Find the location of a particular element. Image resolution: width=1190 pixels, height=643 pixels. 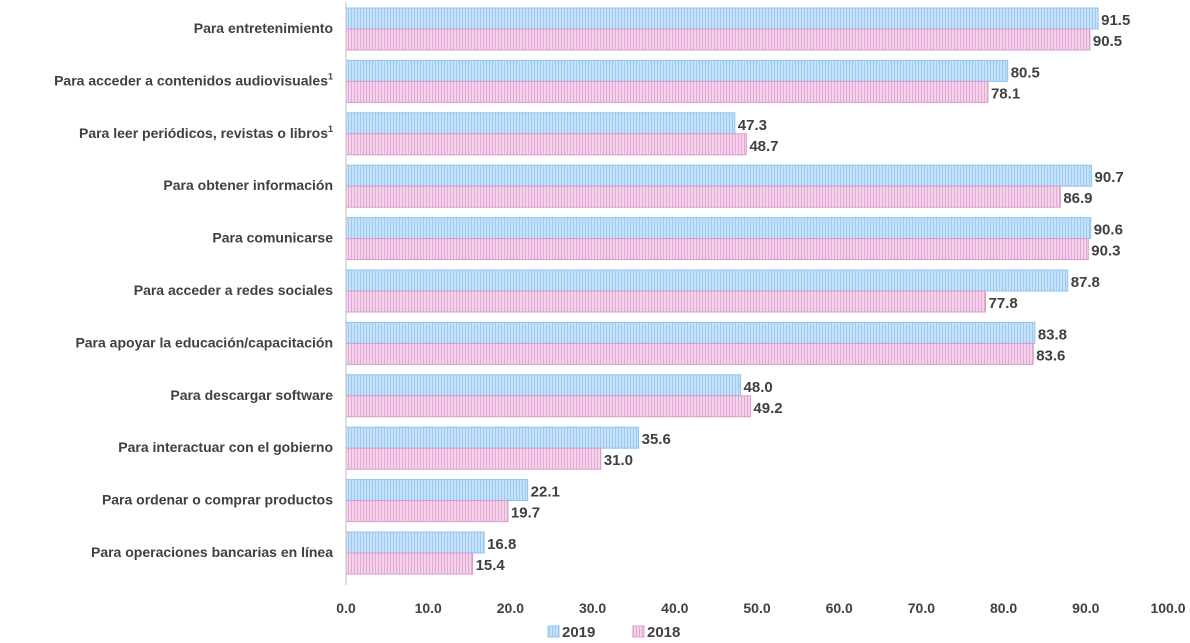

data-label-2018: 19.7 is located at coordinates (525, 513).